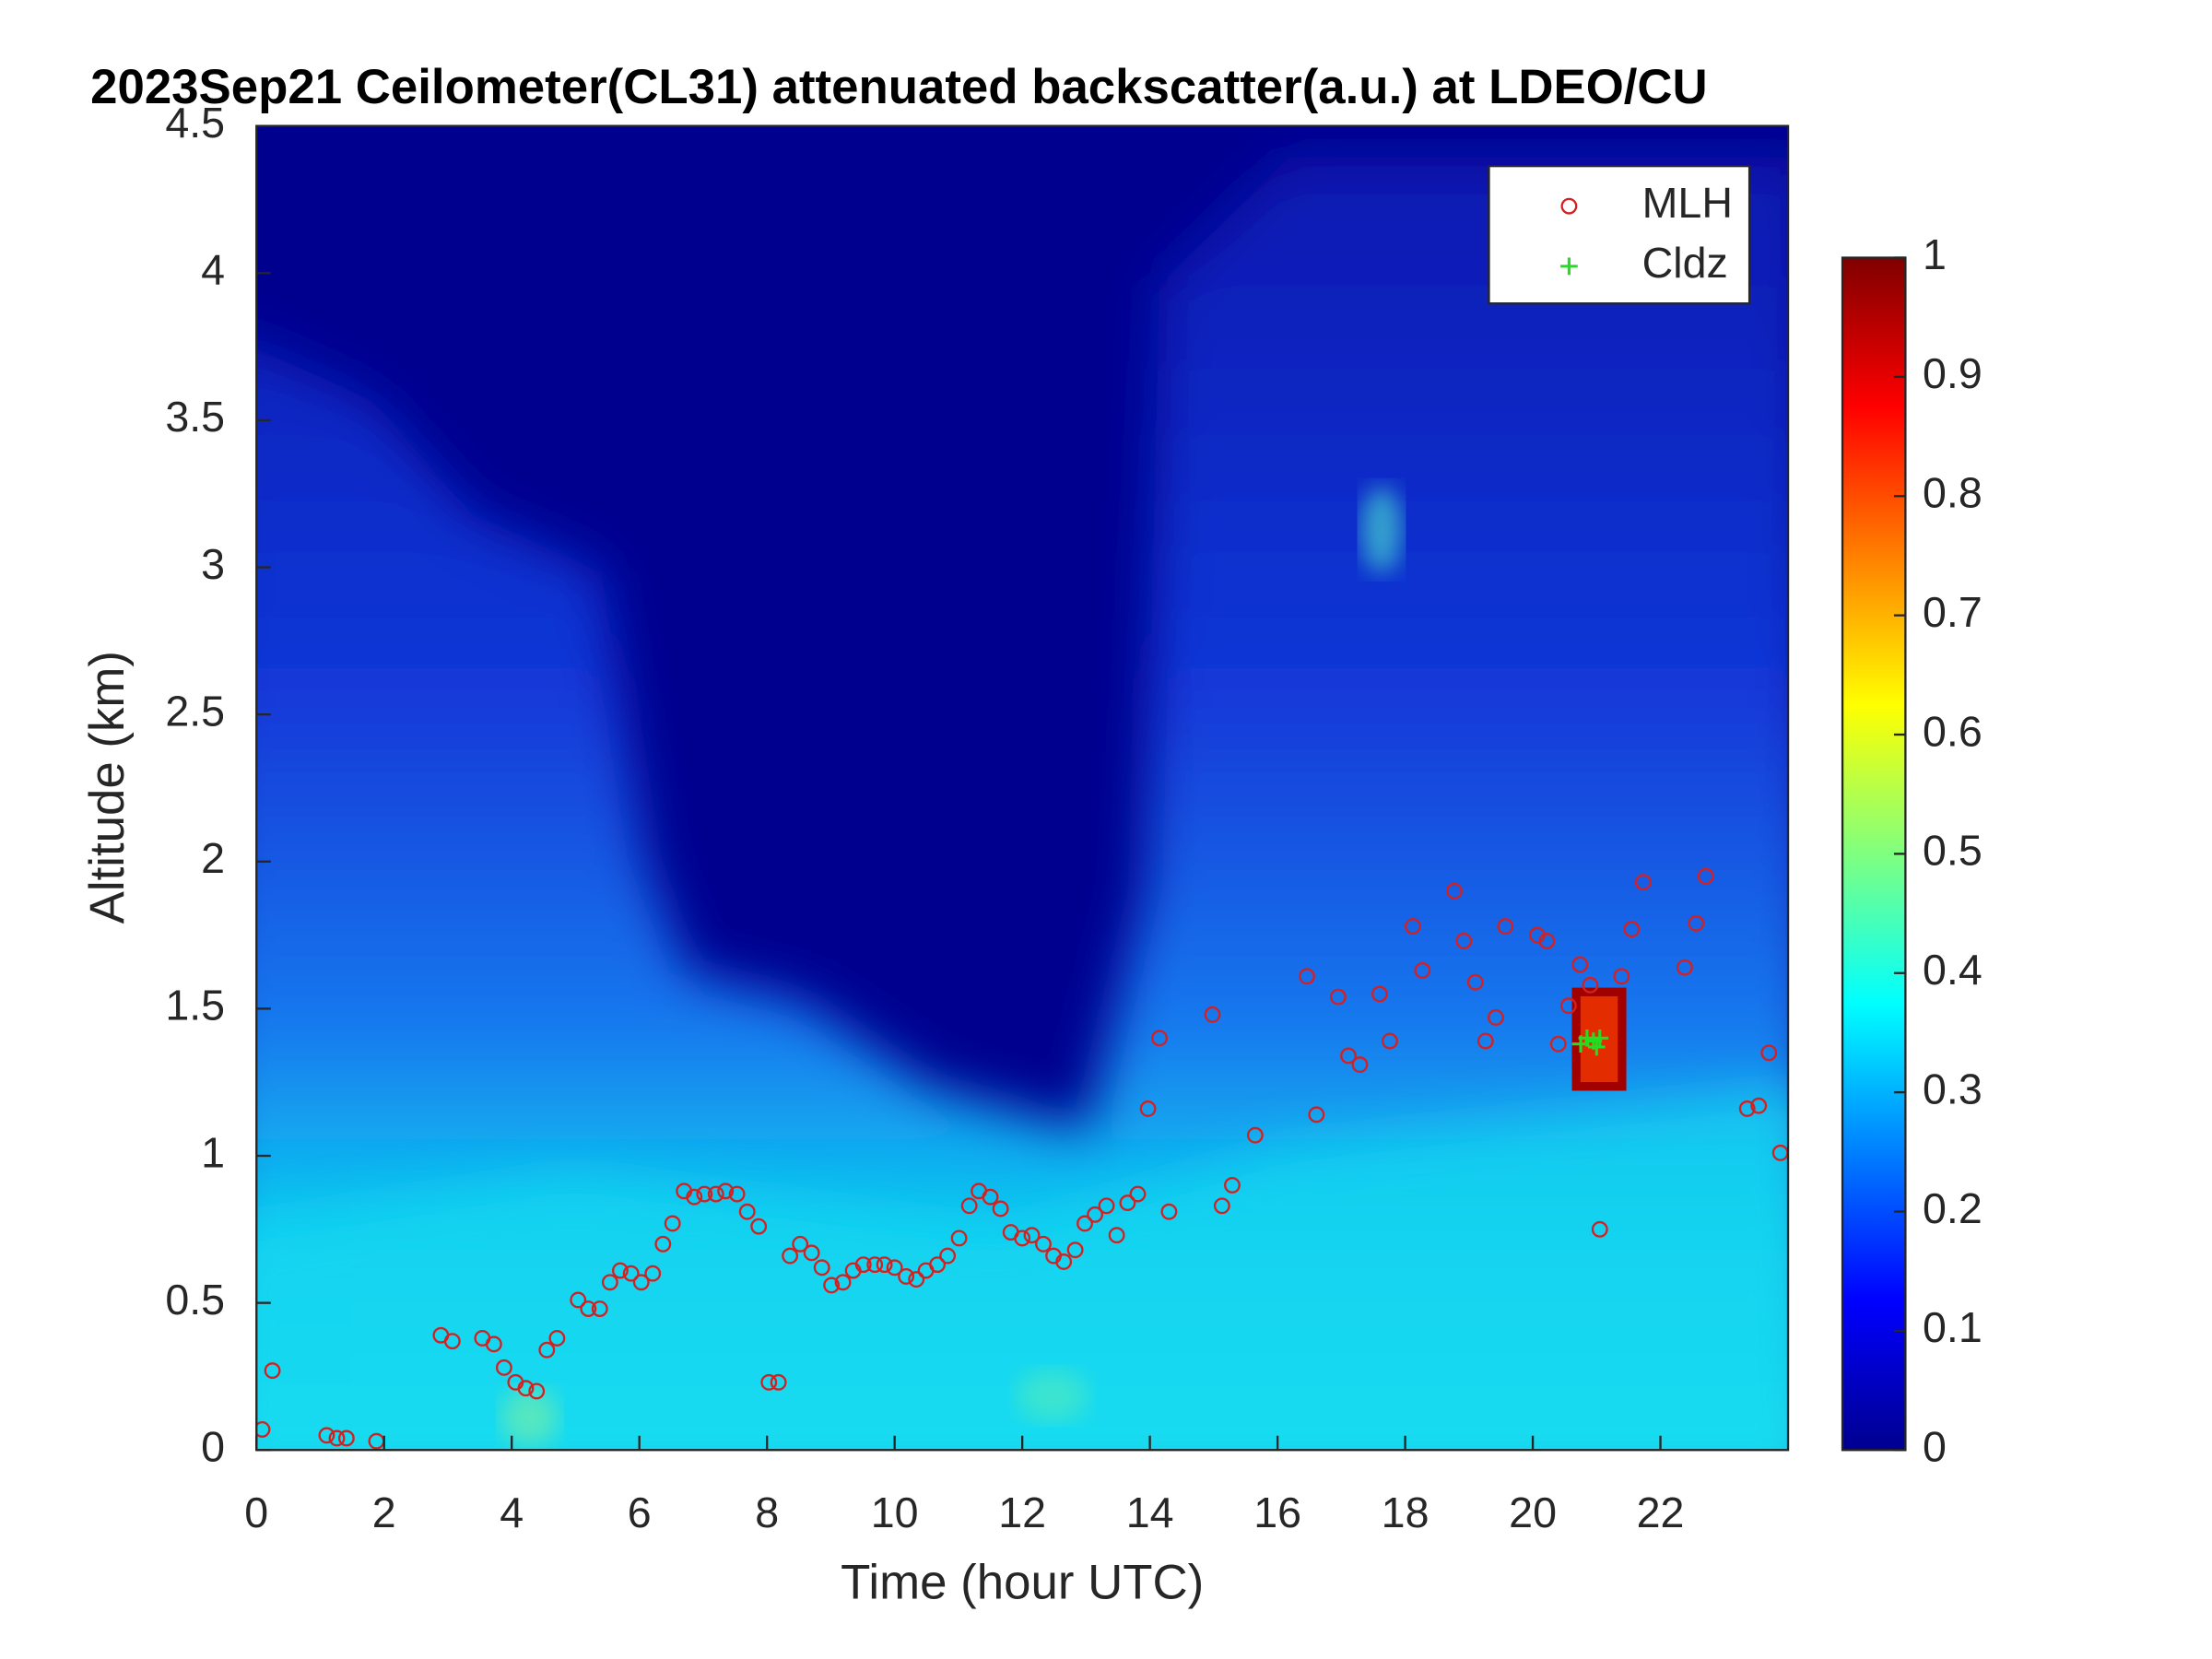 The image size is (2212, 1659). Describe the element at coordinates (195, 417) in the screenshot. I see `y-tick-label: 3.5` at that location.